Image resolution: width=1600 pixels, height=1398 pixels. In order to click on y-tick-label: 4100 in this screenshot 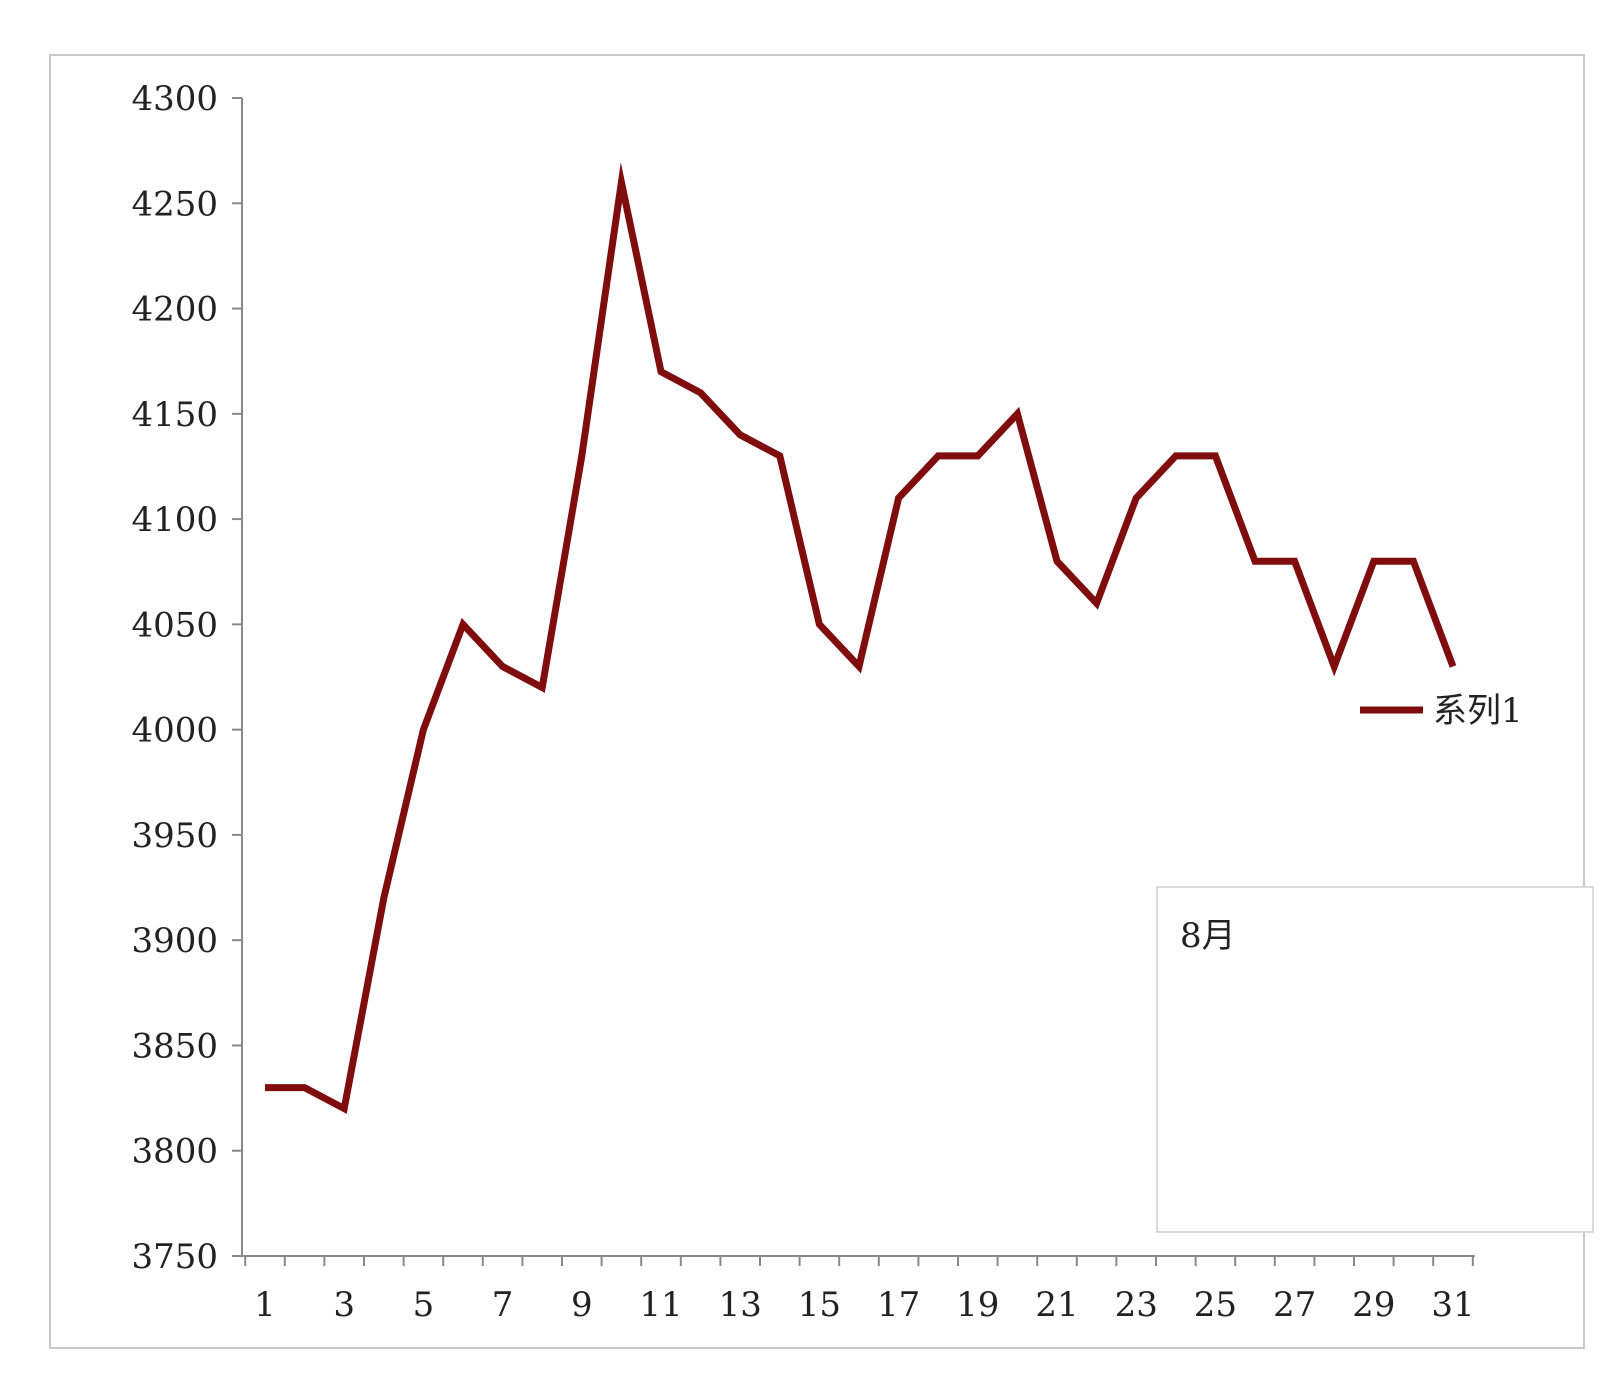, I will do `click(174, 520)`.